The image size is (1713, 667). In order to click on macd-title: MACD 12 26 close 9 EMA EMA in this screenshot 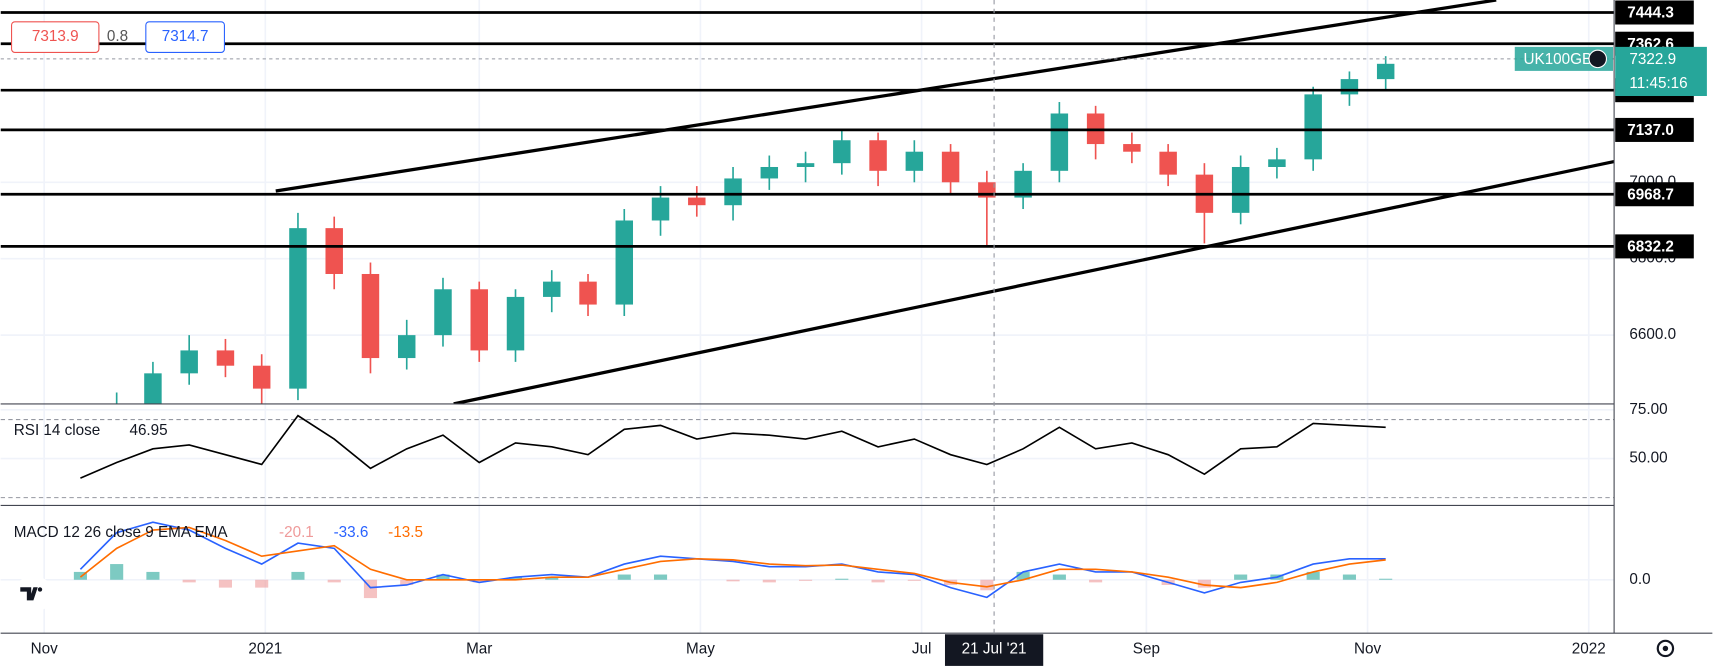, I will do `click(121, 532)`.